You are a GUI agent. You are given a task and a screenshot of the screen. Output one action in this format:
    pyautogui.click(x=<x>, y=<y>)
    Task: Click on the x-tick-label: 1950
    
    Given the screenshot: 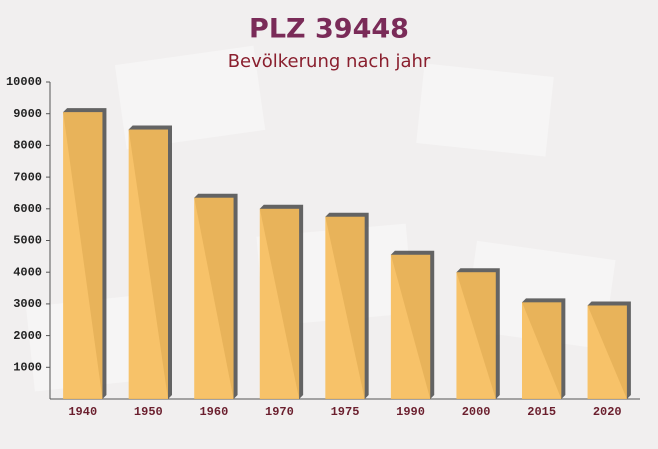 What is the action you would take?
    pyautogui.click(x=148, y=412)
    